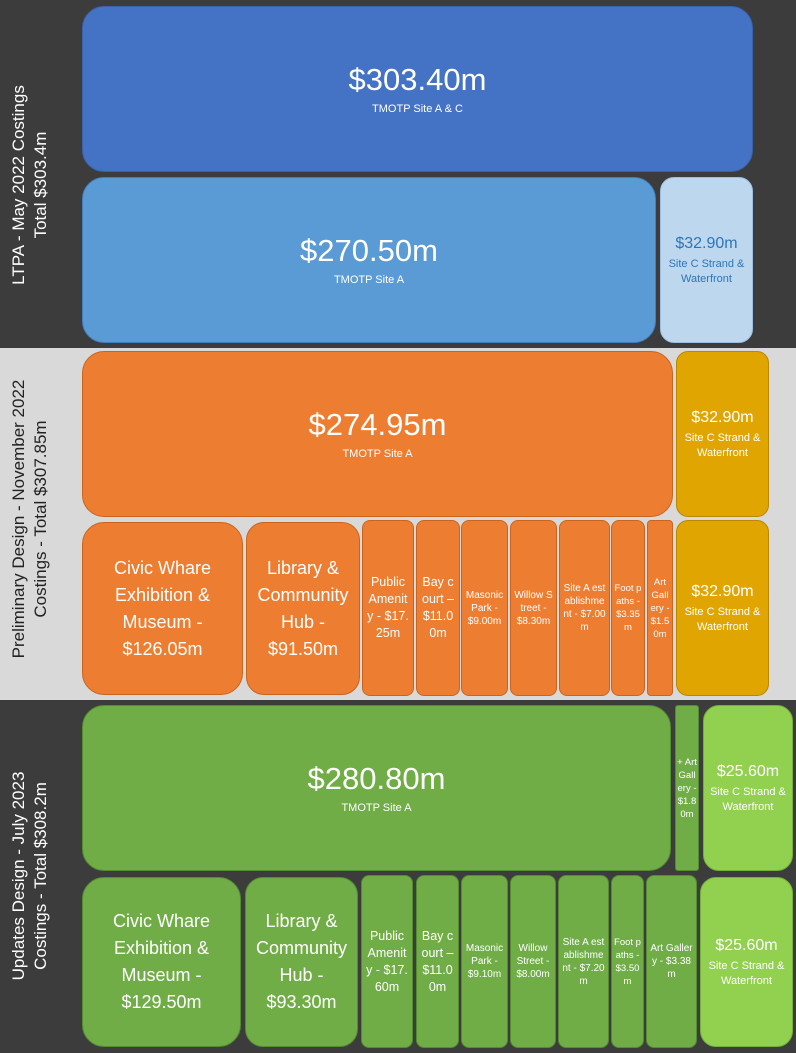 This screenshot has width=796, height=1053. I want to click on update-item-bay-court: Bay court – $11.00m, so click(437, 961).